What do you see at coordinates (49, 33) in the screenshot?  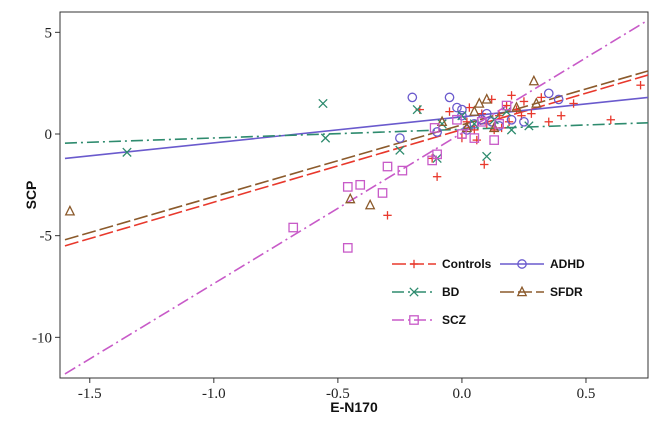 I see `y-tick-label: 5` at bounding box center [49, 33].